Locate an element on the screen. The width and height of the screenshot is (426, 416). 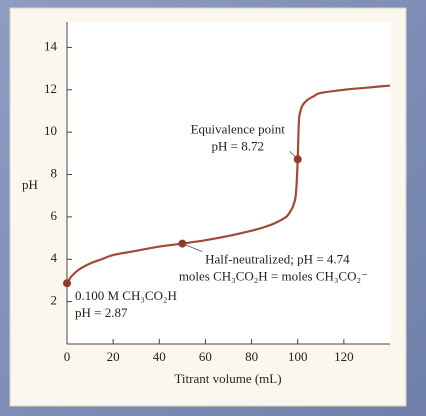
y-tick-label: 2 is located at coordinates (54, 300).